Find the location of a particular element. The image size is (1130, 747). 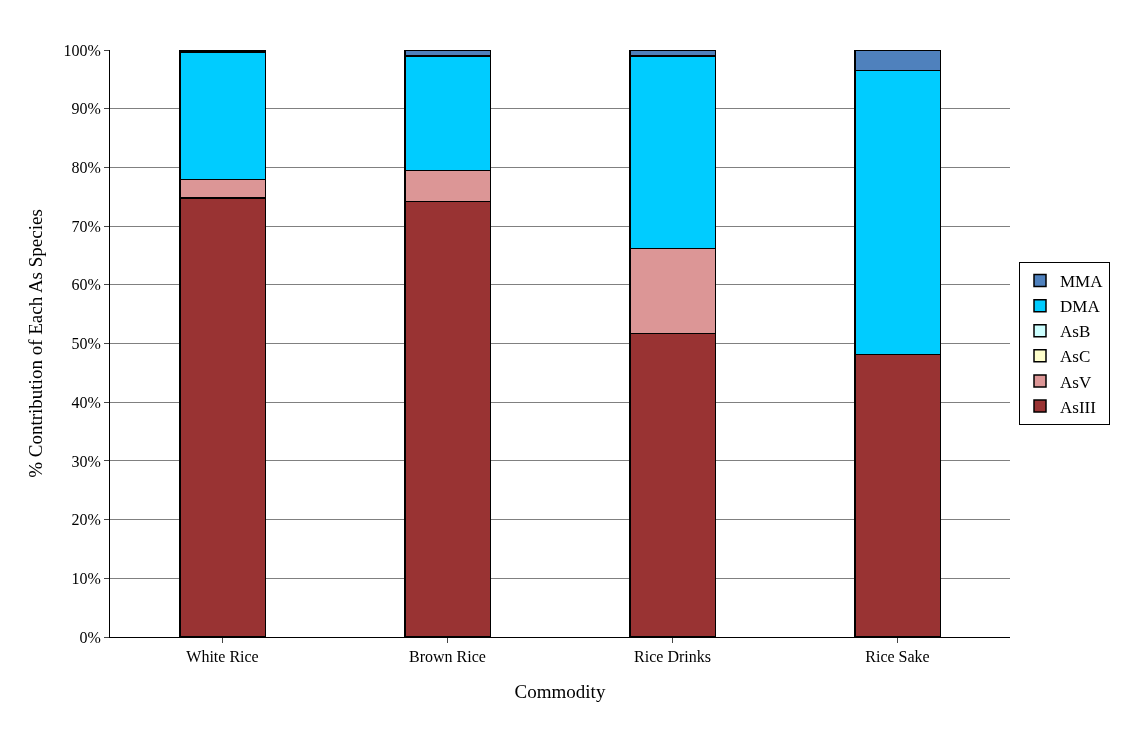

legend-label: MMA is located at coordinates (1082, 282).